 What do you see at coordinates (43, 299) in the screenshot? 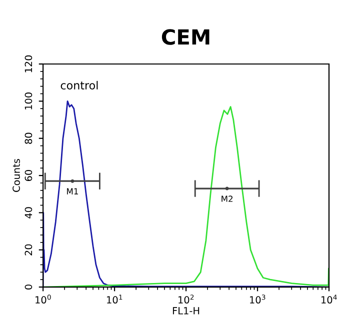
I see `x-tick-label: 10$^{0}$` at bounding box center [43, 299].